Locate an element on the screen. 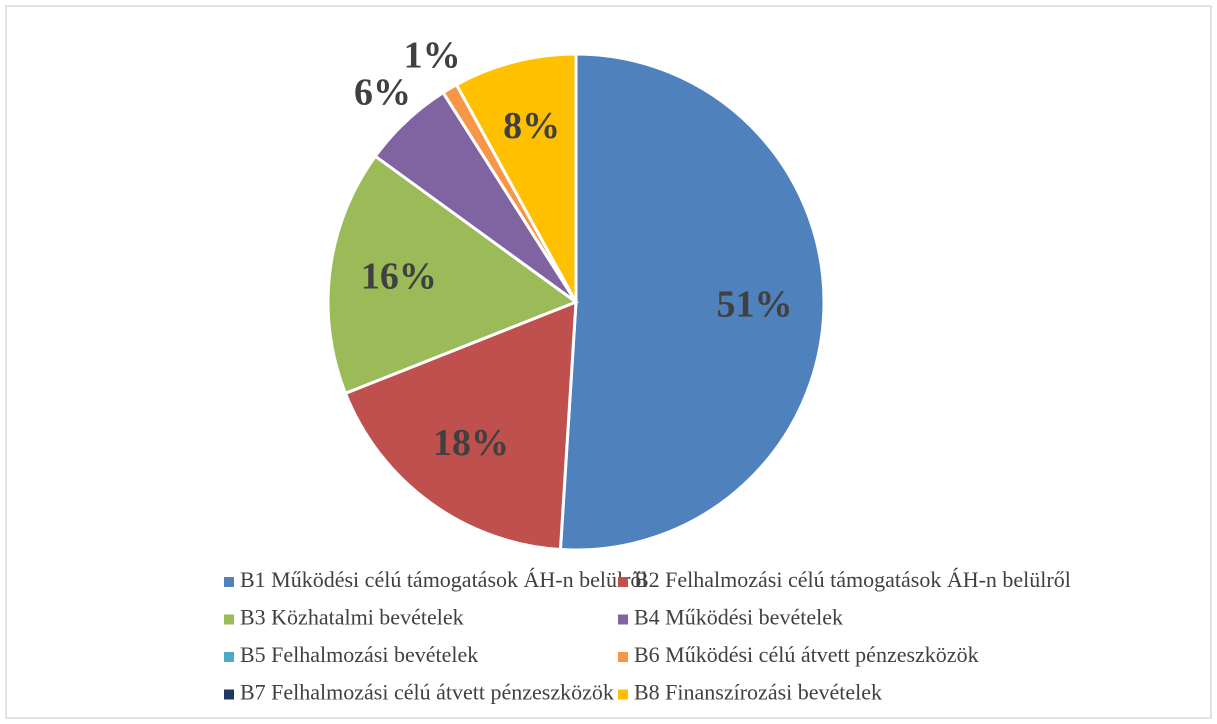  data-label: 51% is located at coordinates (754, 304).